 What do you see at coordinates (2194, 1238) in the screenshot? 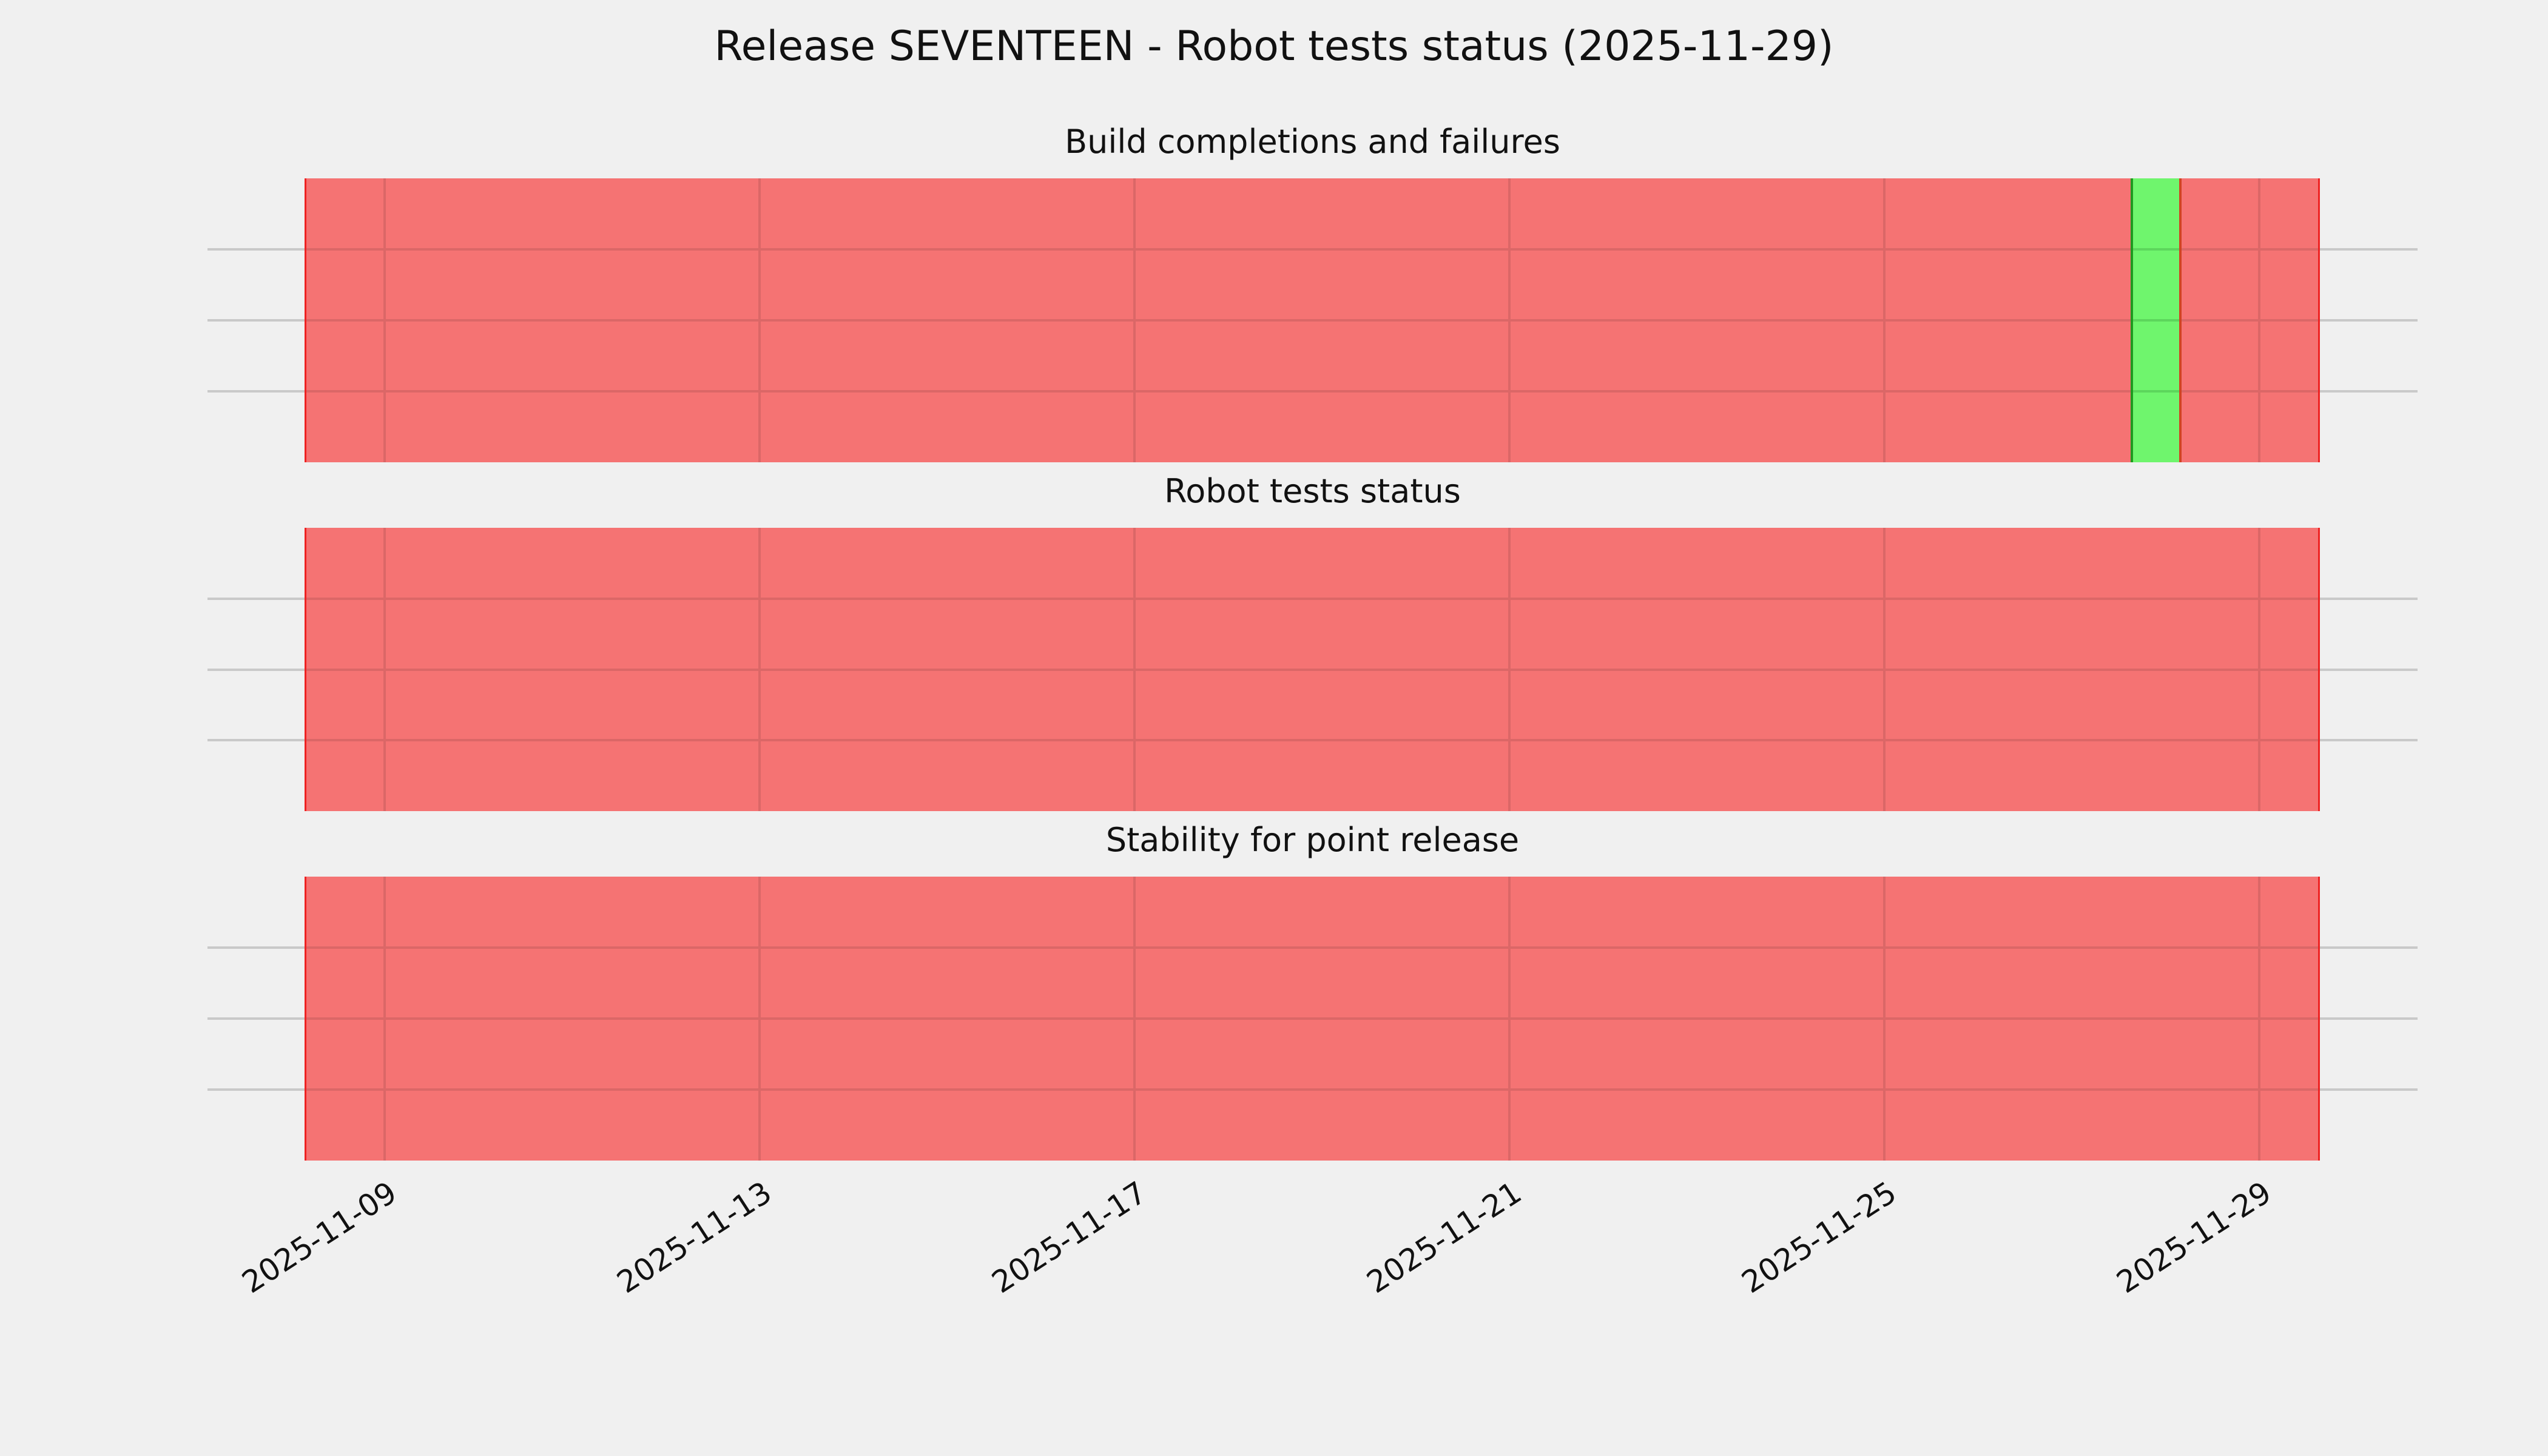
I see `x-tick-label: 2025-11-29` at bounding box center [2194, 1238].